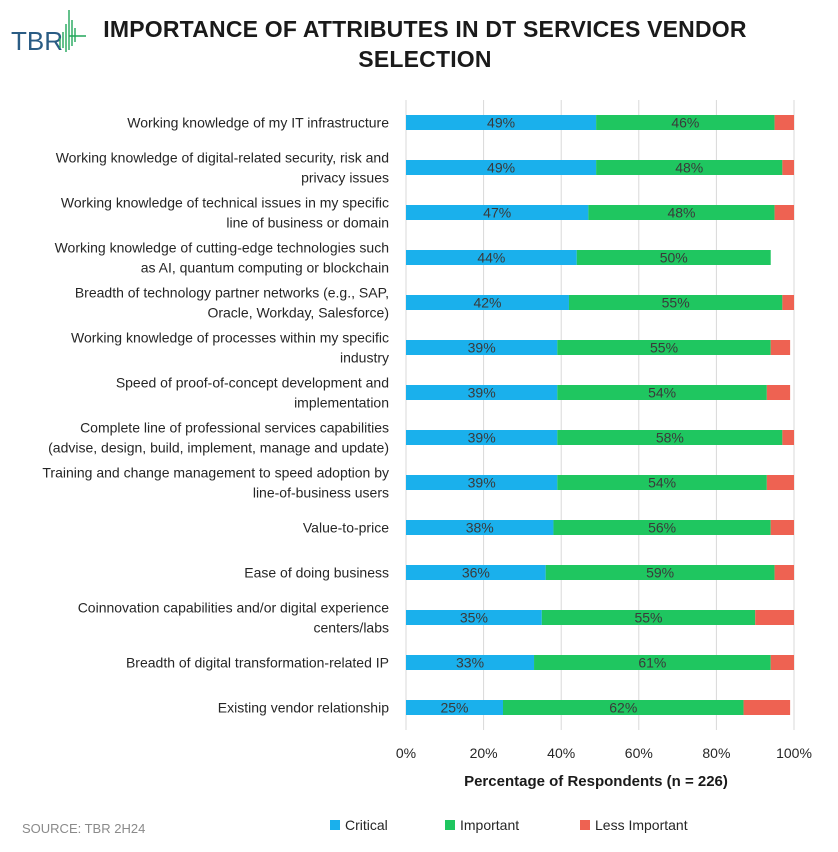 The width and height of the screenshot is (838, 852). I want to click on x-tick-label: 0%, so click(406, 753).